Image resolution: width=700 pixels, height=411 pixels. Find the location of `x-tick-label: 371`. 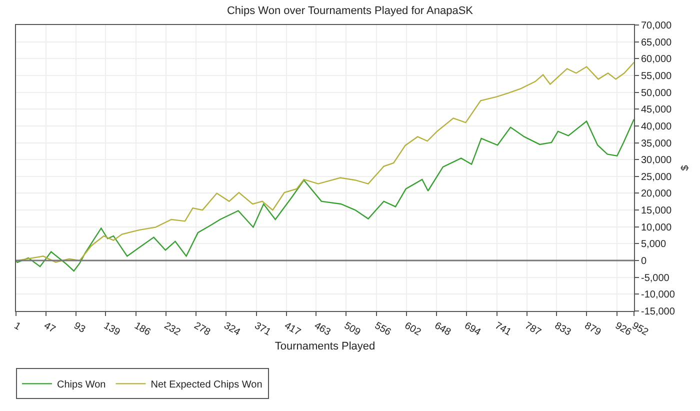

x-tick-label: 371 is located at coordinates (262, 329).